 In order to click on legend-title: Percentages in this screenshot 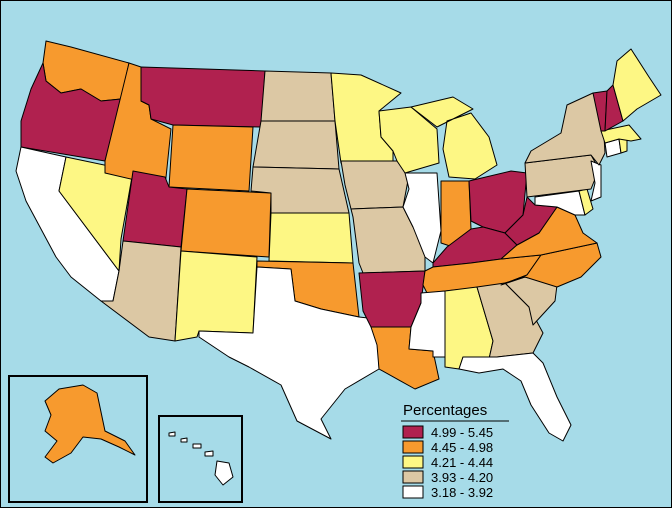, I will do `click(445, 410)`.